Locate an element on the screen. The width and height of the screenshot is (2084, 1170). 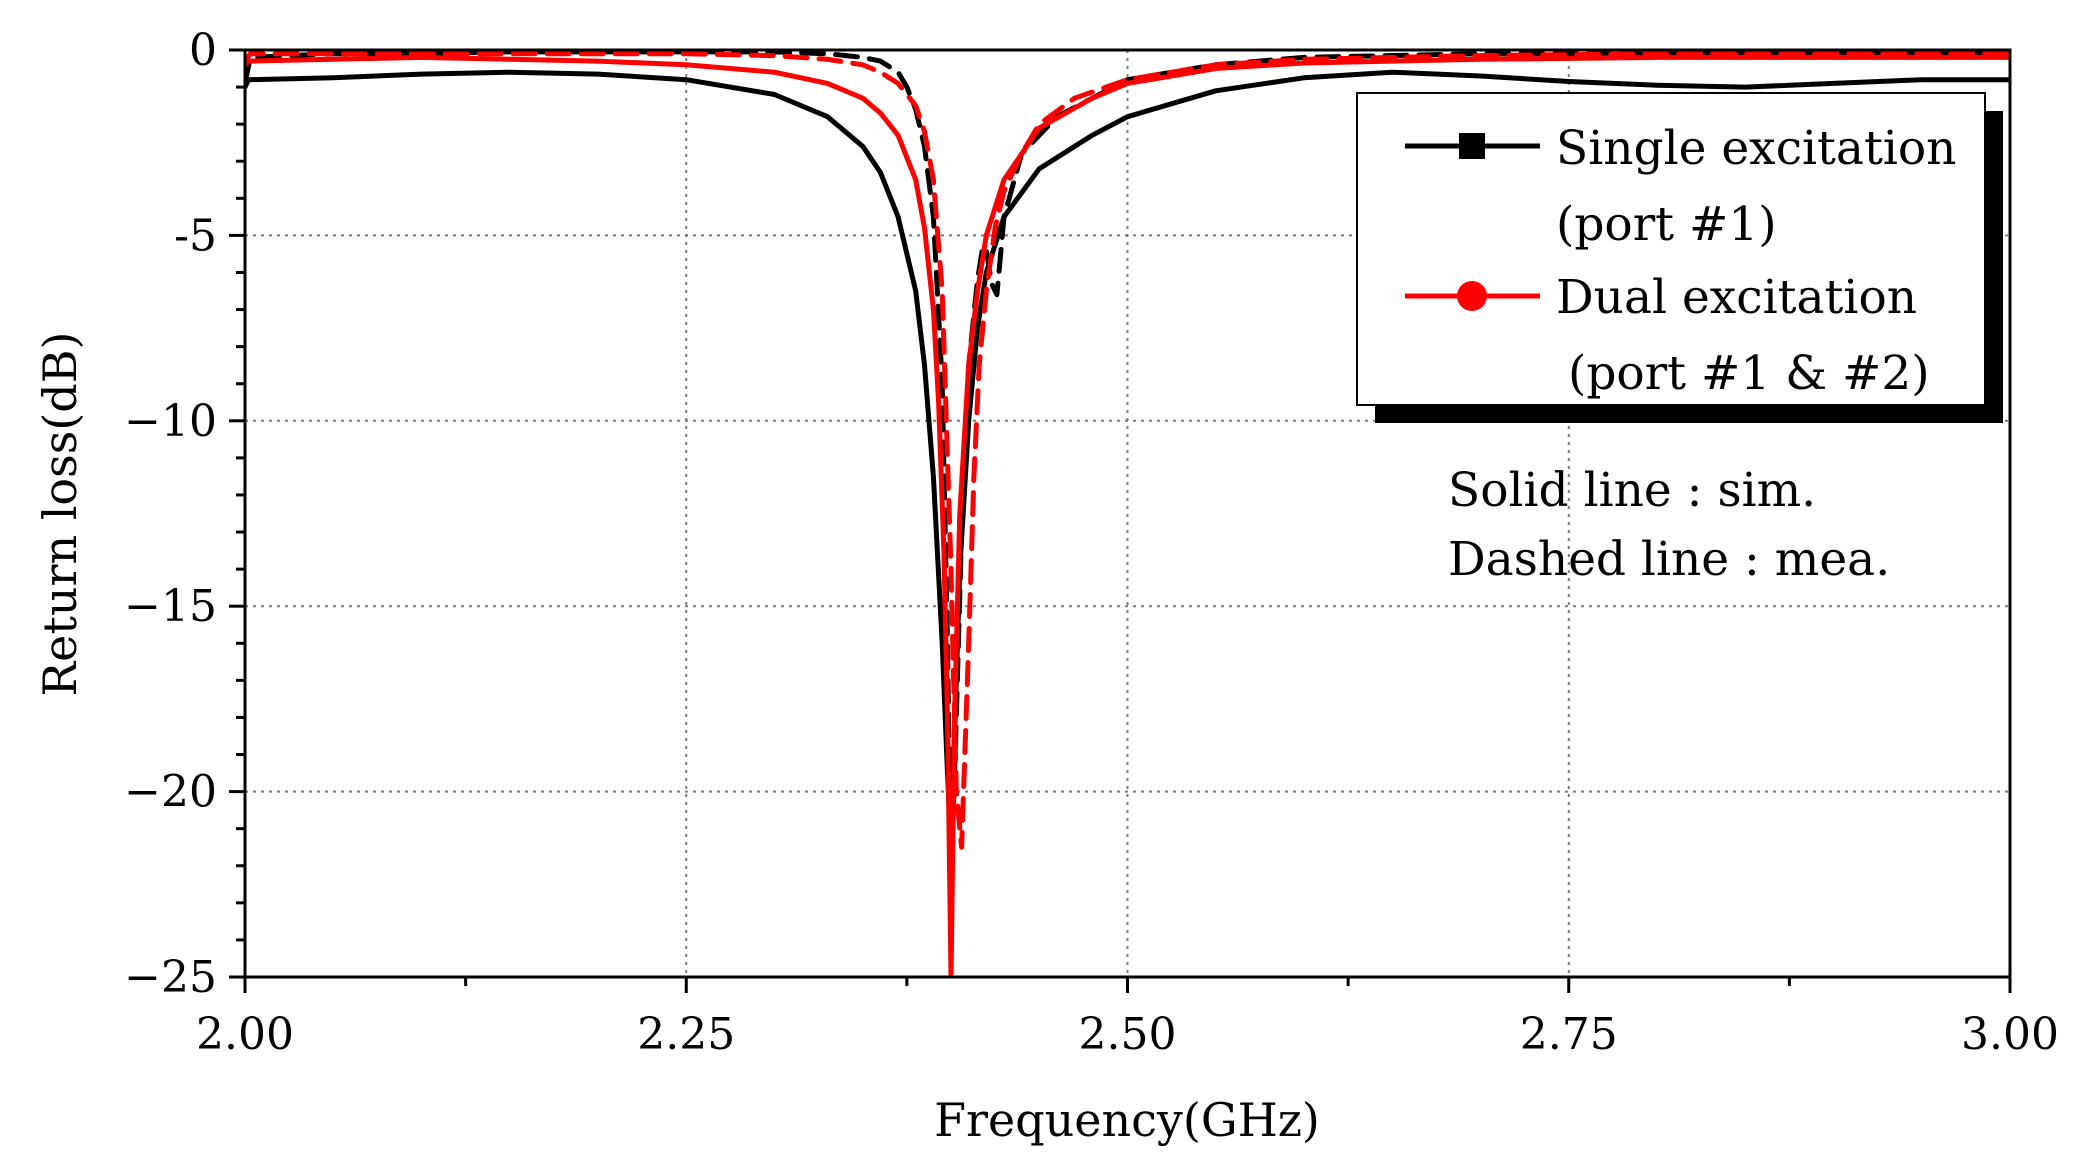
legend-label-single-line1: Single excitation is located at coordinates (1756, 148).